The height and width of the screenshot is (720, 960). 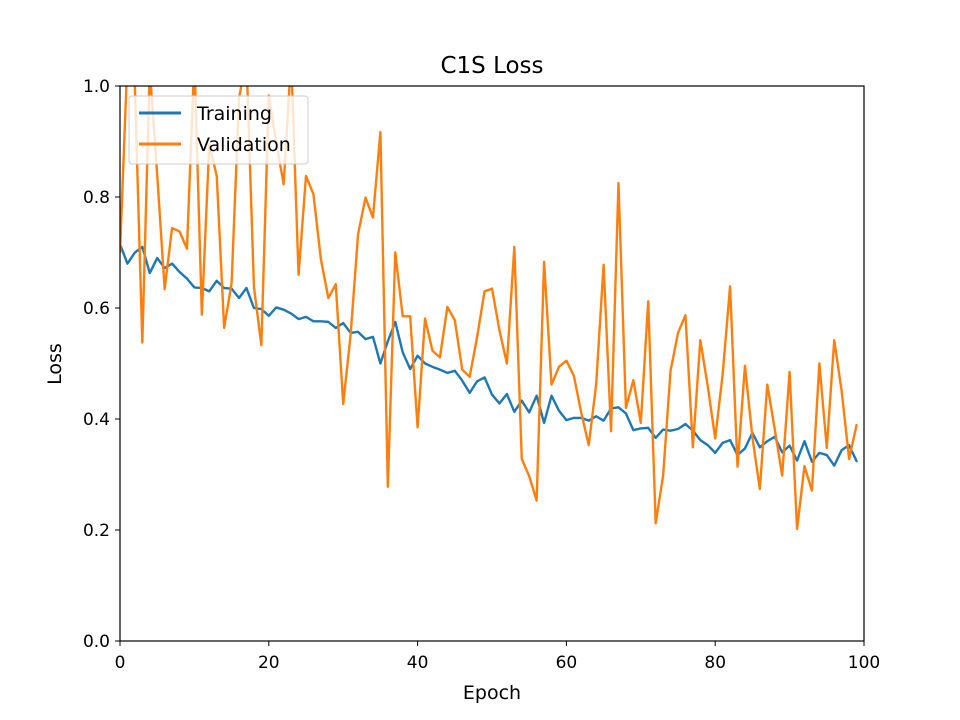 I want to click on y-tick-label: 0.8, so click(x=96, y=198).